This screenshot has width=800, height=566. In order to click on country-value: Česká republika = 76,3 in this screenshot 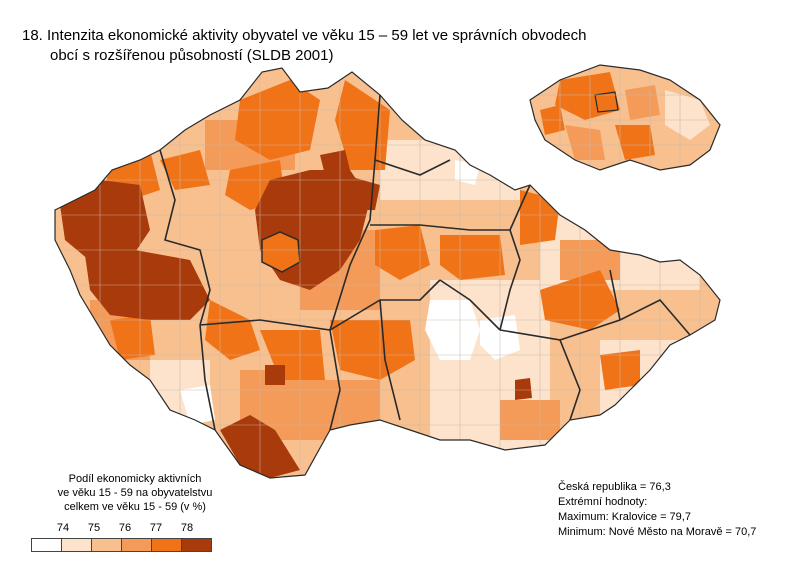, I will do `click(614, 487)`.